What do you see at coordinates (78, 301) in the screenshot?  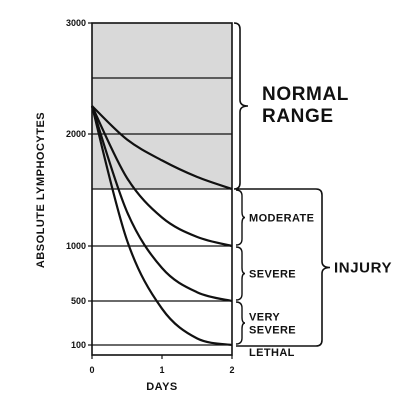 I see `y-tick-label: 500` at bounding box center [78, 301].